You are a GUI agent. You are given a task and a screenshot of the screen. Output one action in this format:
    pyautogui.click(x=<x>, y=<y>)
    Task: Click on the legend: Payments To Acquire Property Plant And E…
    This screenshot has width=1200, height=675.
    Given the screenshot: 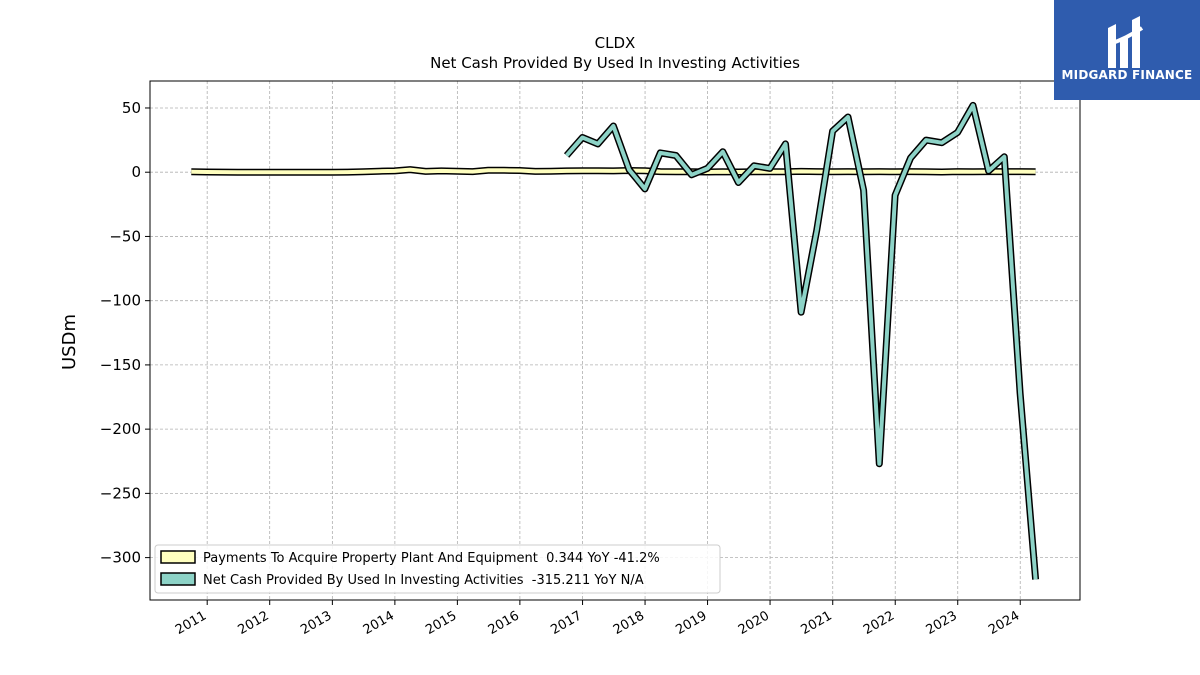 What is the action you would take?
    pyautogui.click(x=437, y=569)
    